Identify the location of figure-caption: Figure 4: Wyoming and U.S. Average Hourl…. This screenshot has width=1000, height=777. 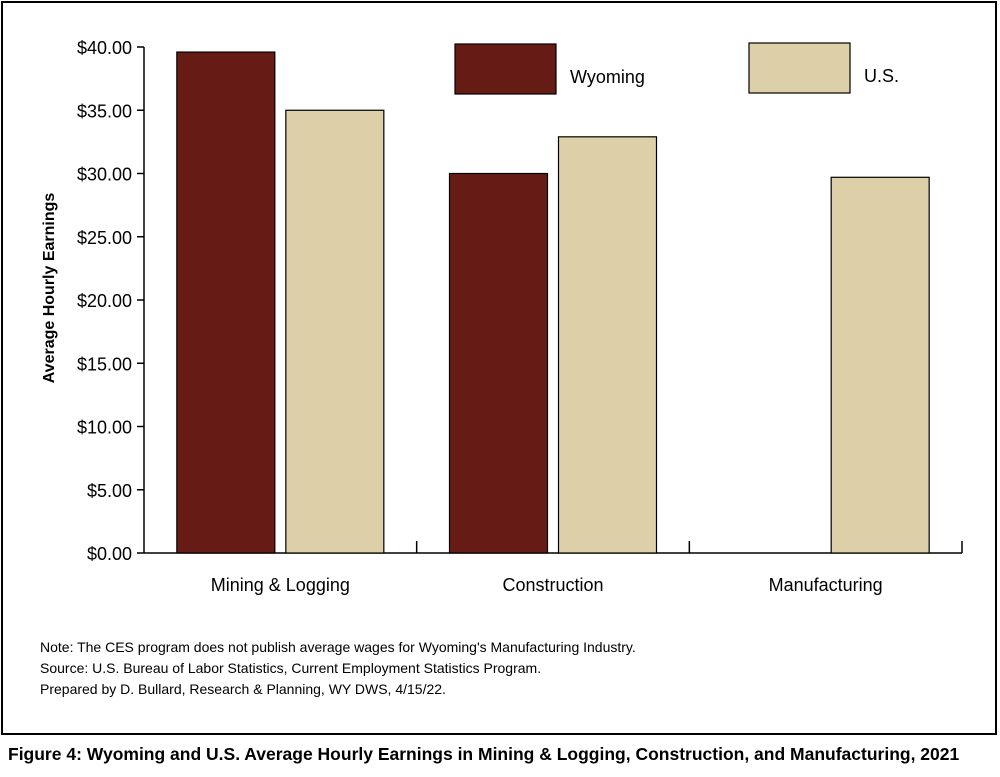
(484, 754).